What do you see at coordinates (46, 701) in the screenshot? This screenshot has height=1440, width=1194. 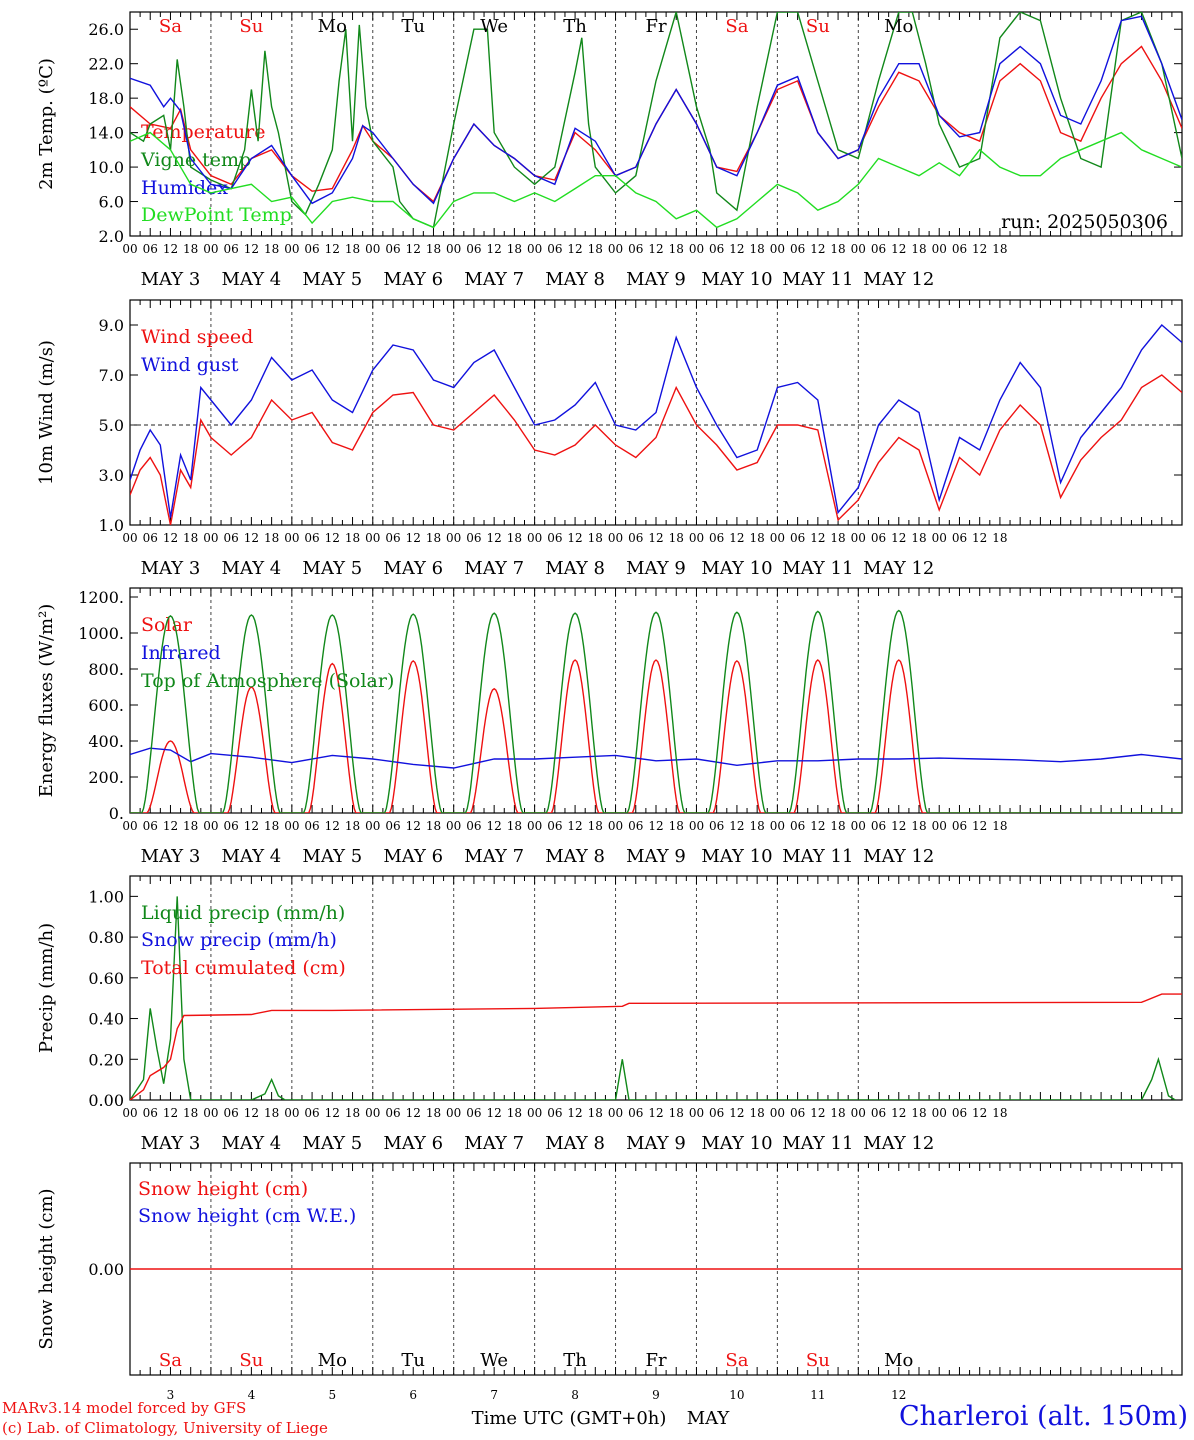 I see `y-axis-label-energy: Energy fluxes (W/m²)` at bounding box center [46, 701].